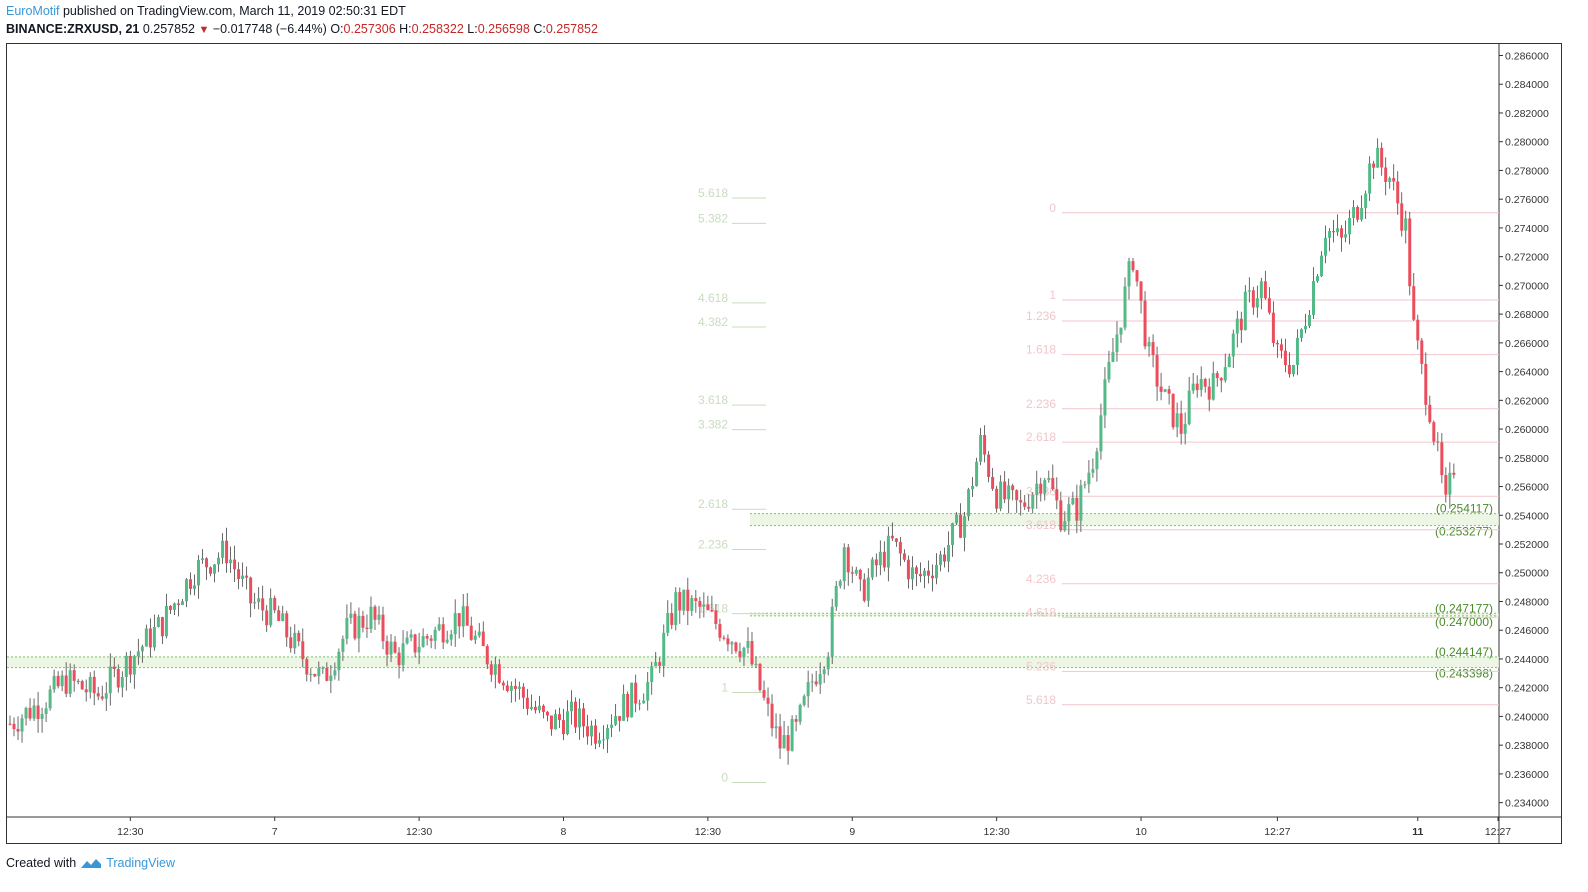  Describe the element at coordinates (1527, 114) in the screenshot. I see `y-tick-label: 0.282000` at that location.